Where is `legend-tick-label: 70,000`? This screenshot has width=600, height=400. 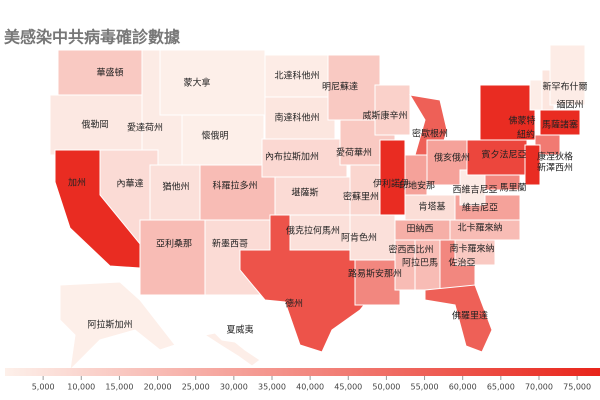 legend-tick-label: 70,000 is located at coordinates (539, 387).